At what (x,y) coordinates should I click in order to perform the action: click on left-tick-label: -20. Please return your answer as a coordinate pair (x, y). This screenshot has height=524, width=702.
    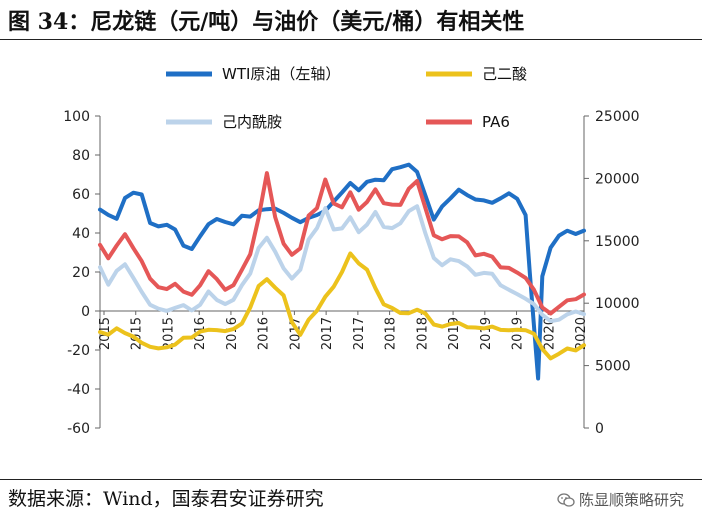
    Looking at the image, I should click on (78, 351).